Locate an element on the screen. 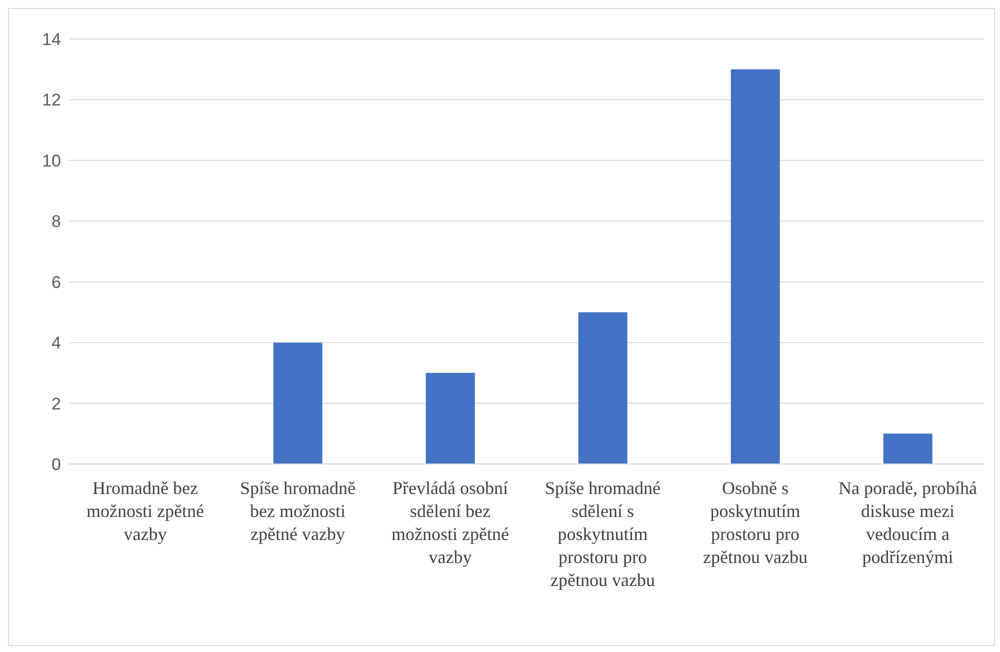 The image size is (1000, 652). y-tick-label: 8 is located at coordinates (56, 222).